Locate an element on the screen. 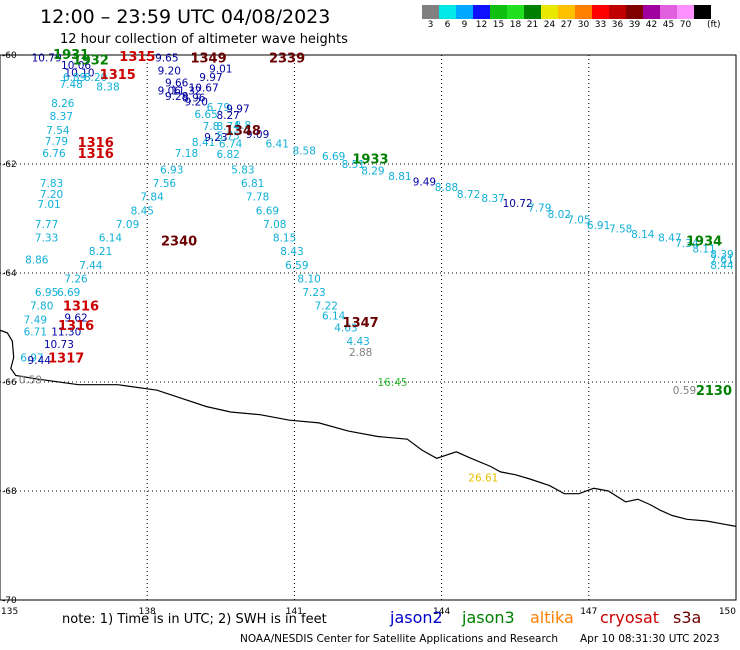  lat-tick-label: -70 is located at coordinates (9, 601).